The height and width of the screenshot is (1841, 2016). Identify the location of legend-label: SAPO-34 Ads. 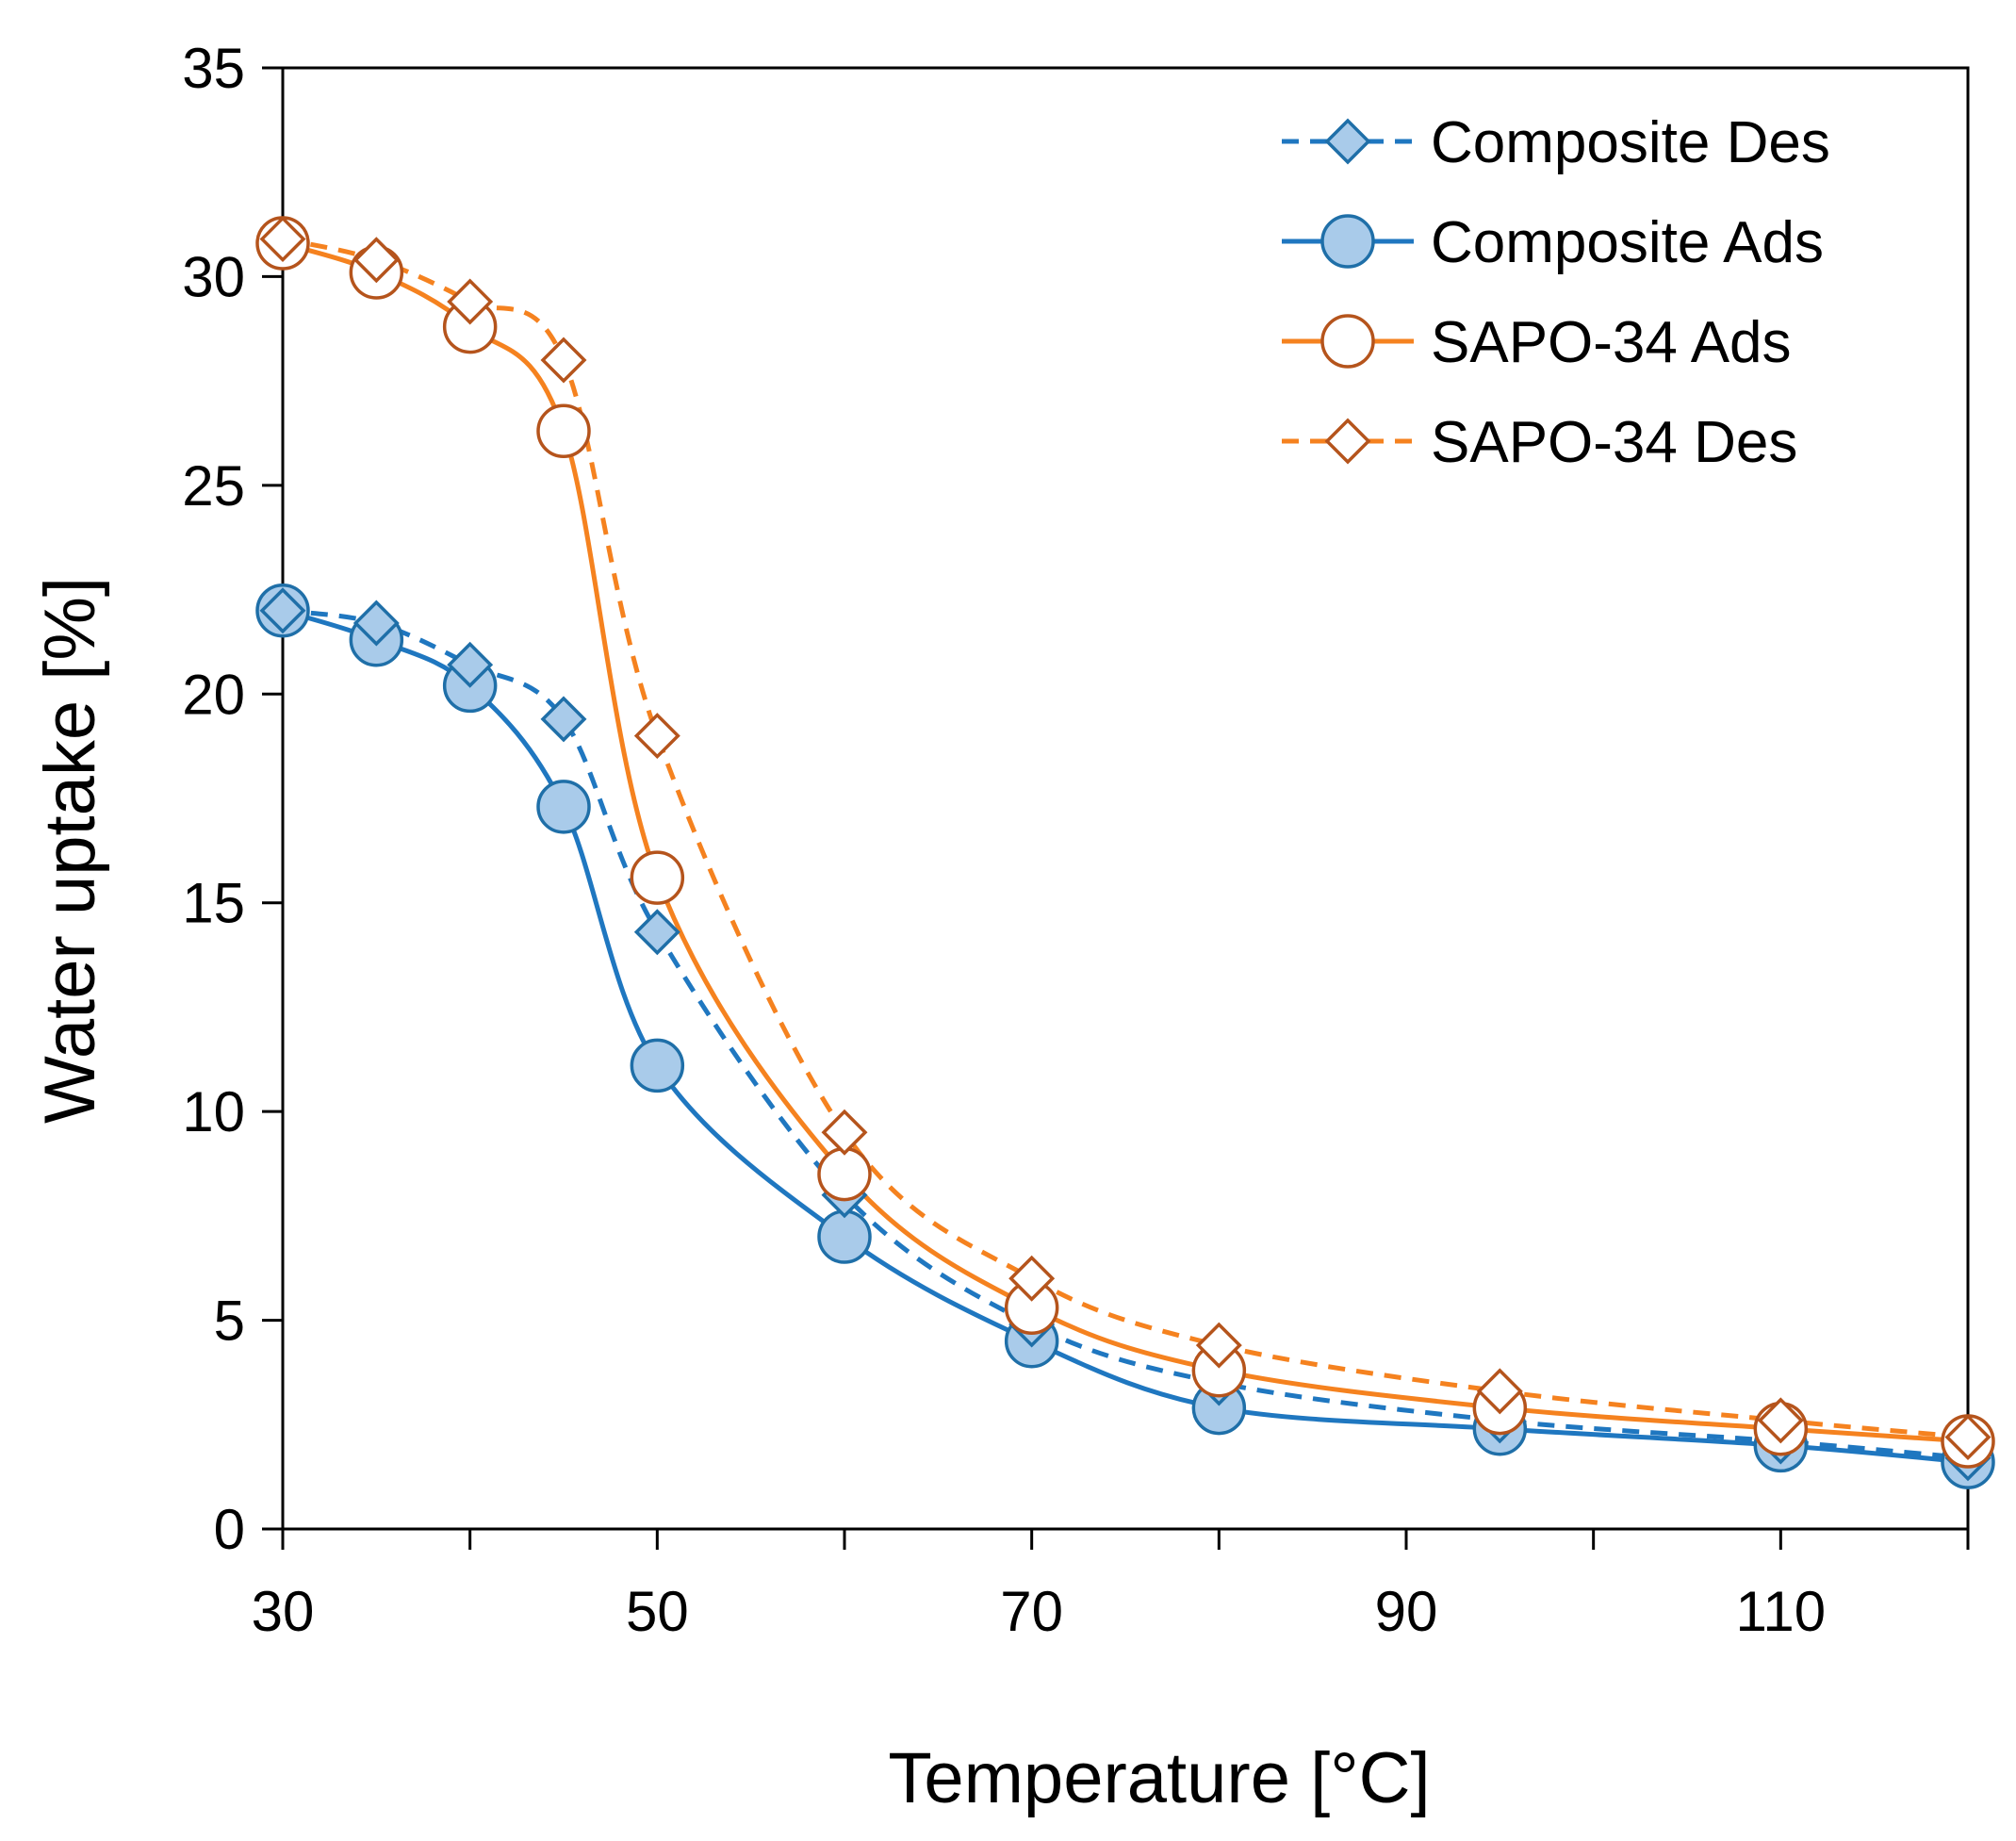
(1611, 342).